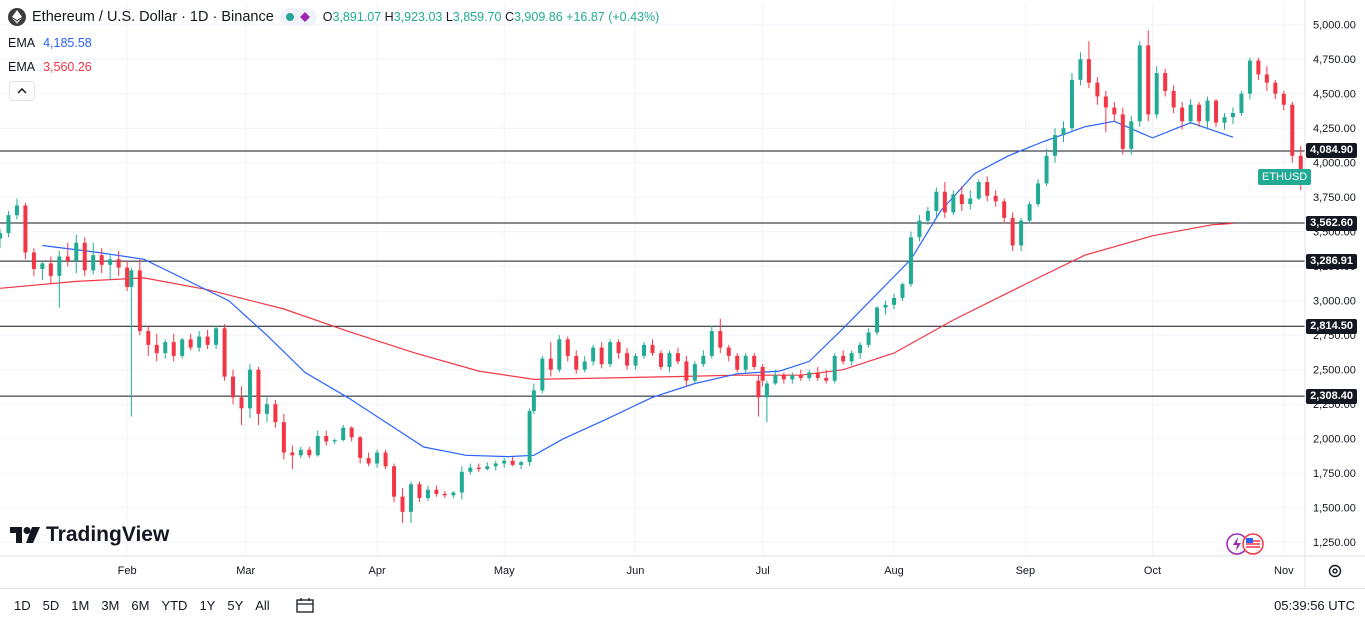 The width and height of the screenshot is (1365, 626). What do you see at coordinates (1334, 198) in the screenshot?
I see `y-tick-label: 3,750.00` at bounding box center [1334, 198].